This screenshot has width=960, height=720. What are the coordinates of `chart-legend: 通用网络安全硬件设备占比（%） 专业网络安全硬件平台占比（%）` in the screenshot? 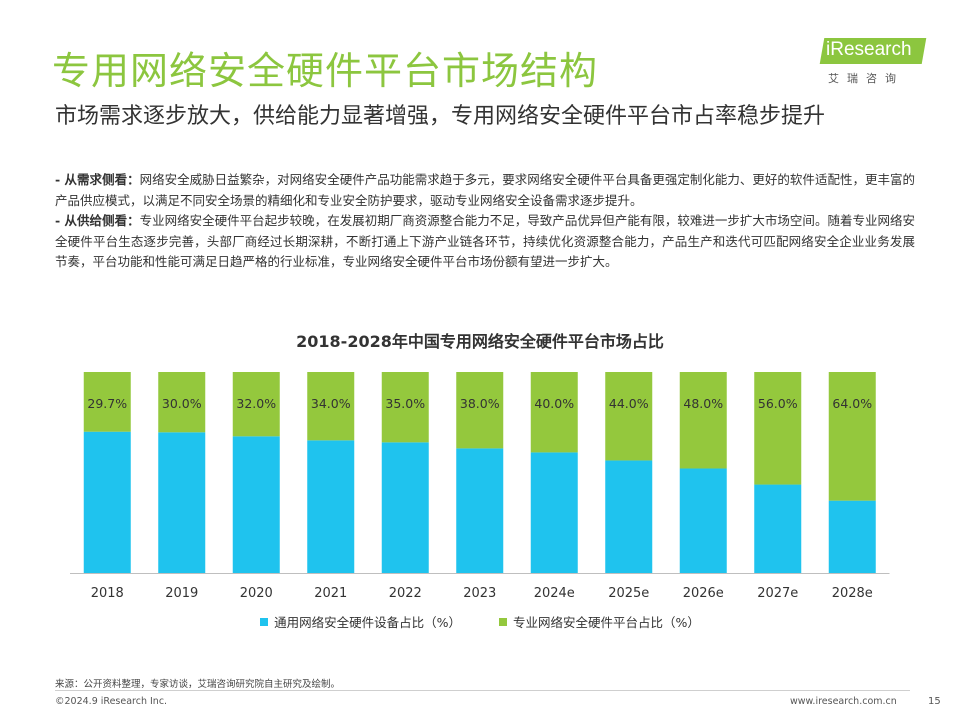 It's located at (480, 621).